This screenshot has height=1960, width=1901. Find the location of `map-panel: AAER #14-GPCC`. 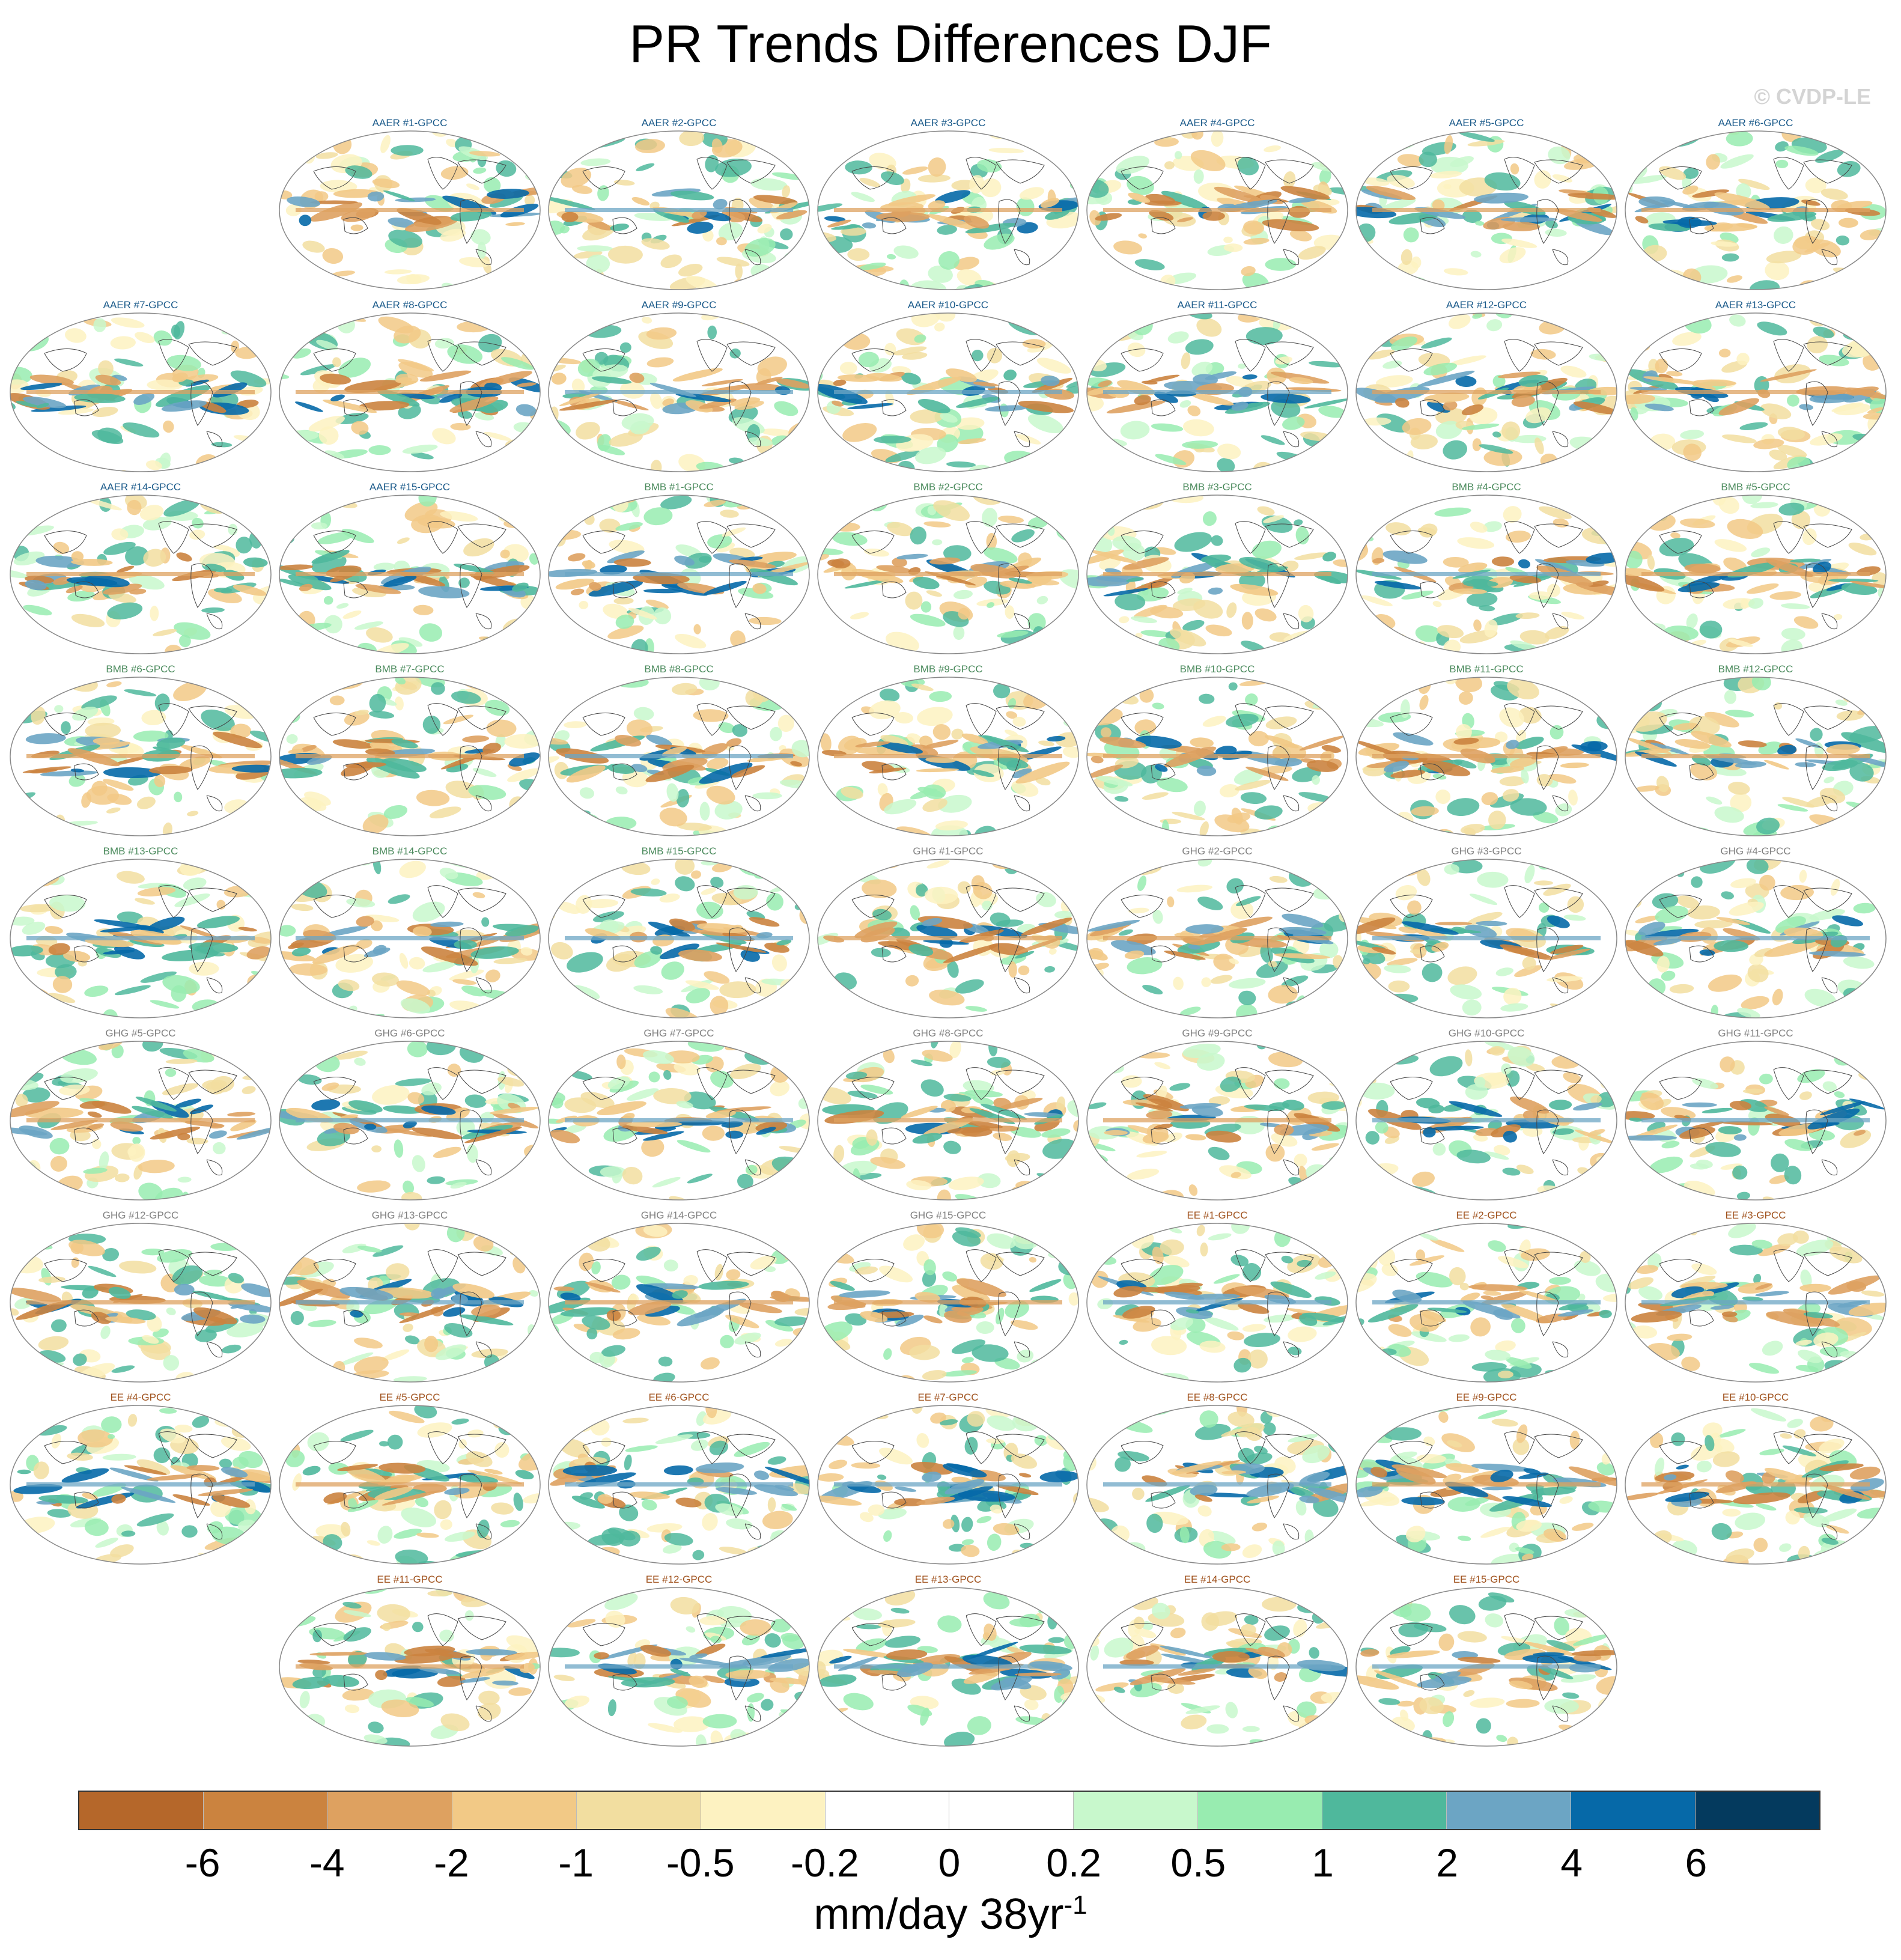

map-panel: AAER #14-GPCC is located at coordinates (141, 568).